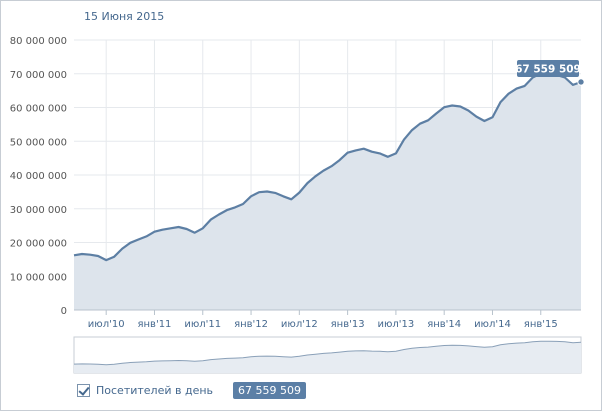 The width and height of the screenshot is (602, 411). Describe the element at coordinates (251, 324) in the screenshot. I see `x-tick-label: янв'12` at that location.